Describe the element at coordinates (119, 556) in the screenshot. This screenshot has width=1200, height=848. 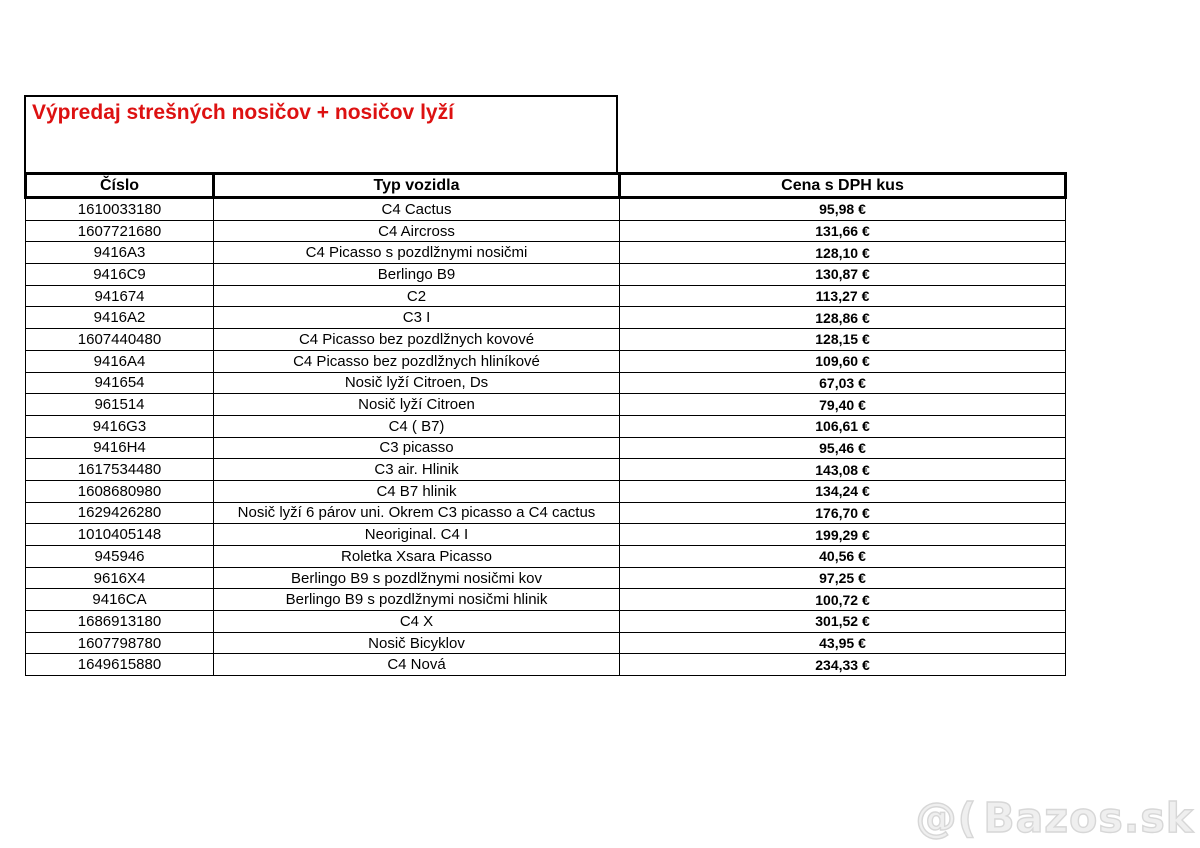
I see `item-number-cell: 945946` at that location.